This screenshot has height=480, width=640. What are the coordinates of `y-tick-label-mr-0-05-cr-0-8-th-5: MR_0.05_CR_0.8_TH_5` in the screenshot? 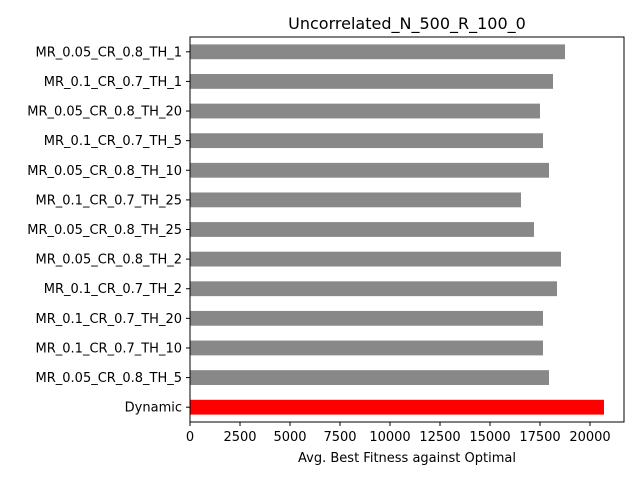 It's located at (109, 378).